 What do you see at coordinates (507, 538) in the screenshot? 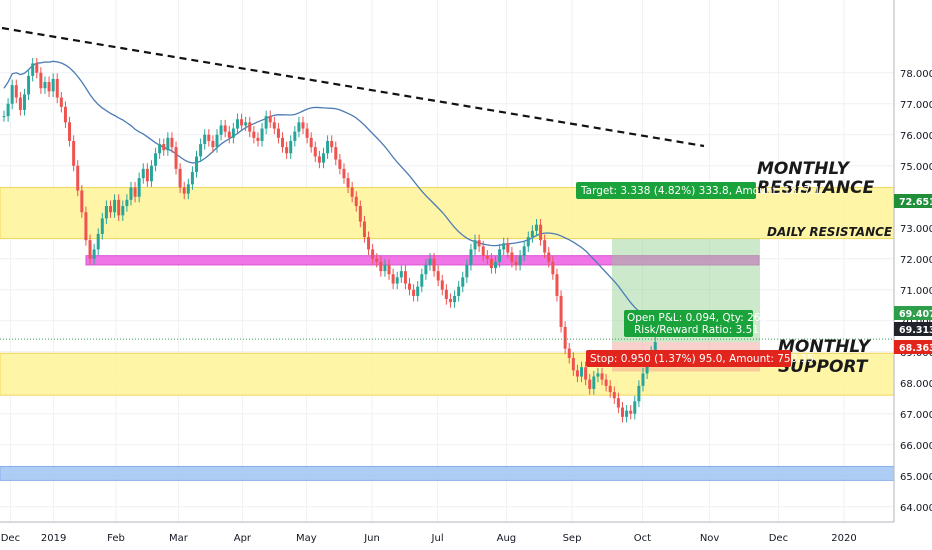
I see `x-tick-label: Aug` at bounding box center [507, 538].